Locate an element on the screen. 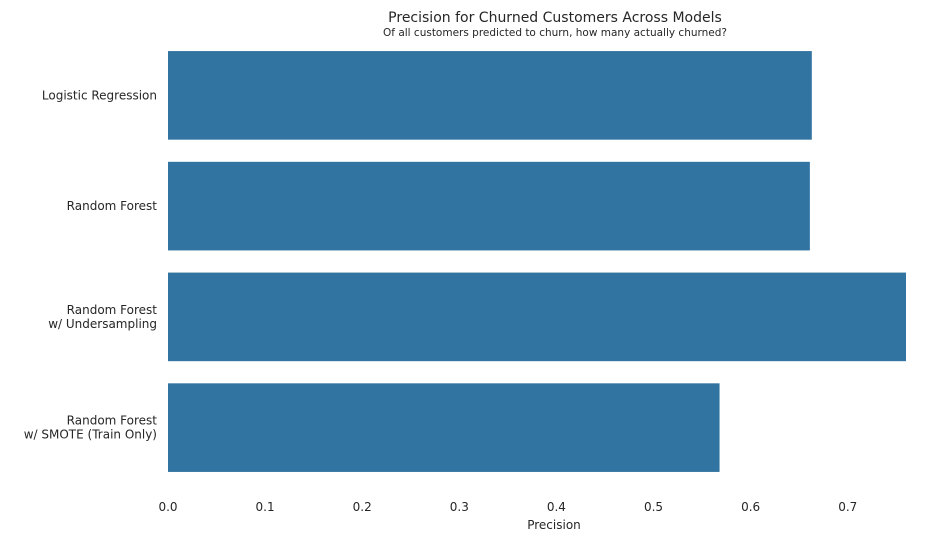 The height and width of the screenshot is (545, 952). x-axis-label: Precision is located at coordinates (554, 525).